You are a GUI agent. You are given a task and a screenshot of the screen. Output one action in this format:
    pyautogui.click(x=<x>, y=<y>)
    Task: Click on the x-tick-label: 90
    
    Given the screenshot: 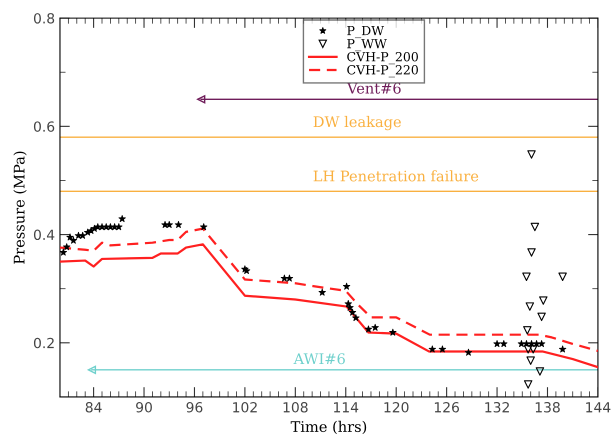 What is the action you would take?
    pyautogui.click(x=144, y=407)
    